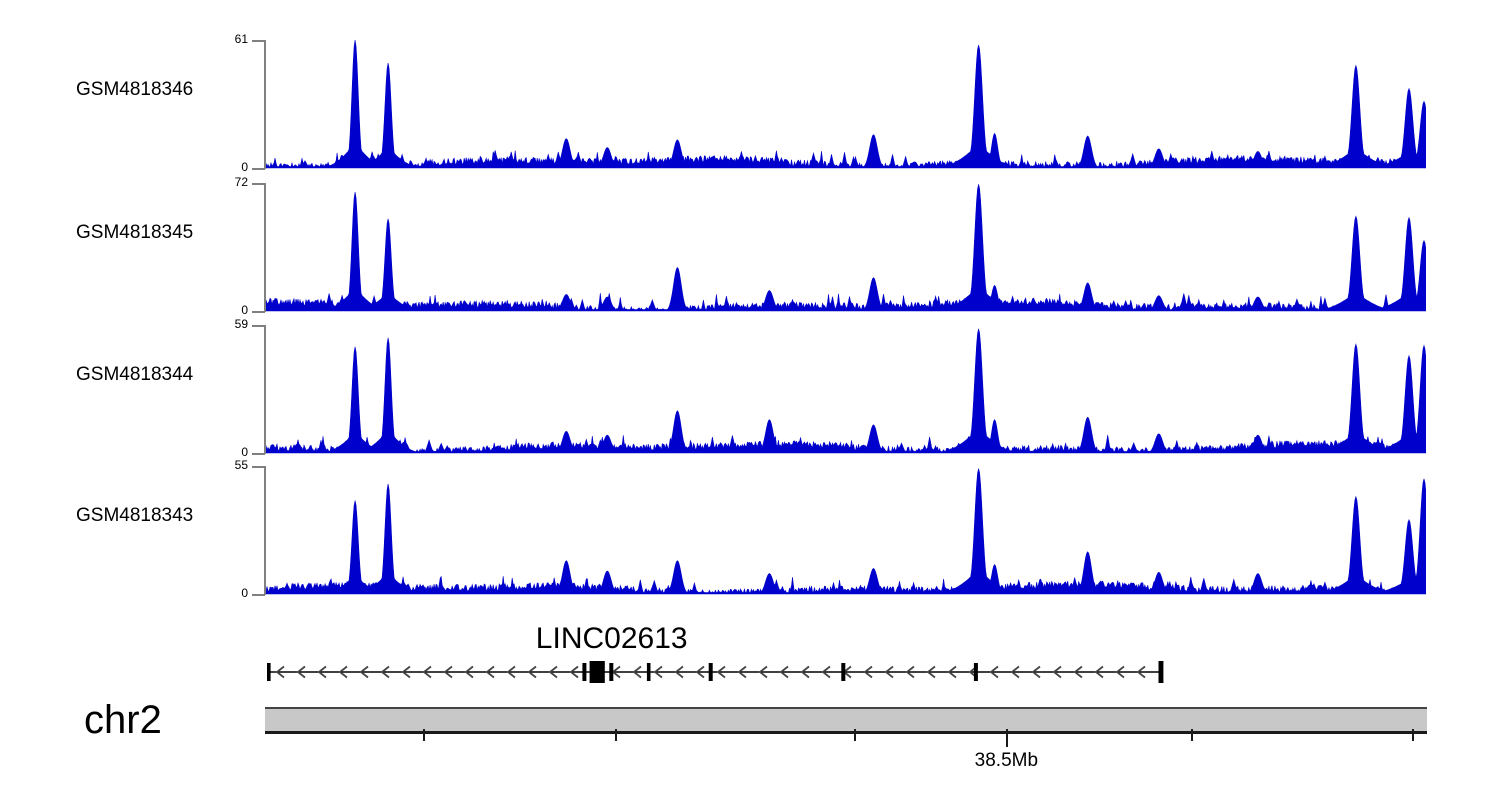  Describe the element at coordinates (846, 759) in the screenshot. I see `genome-coordinate-ruler: 38.5Mb` at that location.